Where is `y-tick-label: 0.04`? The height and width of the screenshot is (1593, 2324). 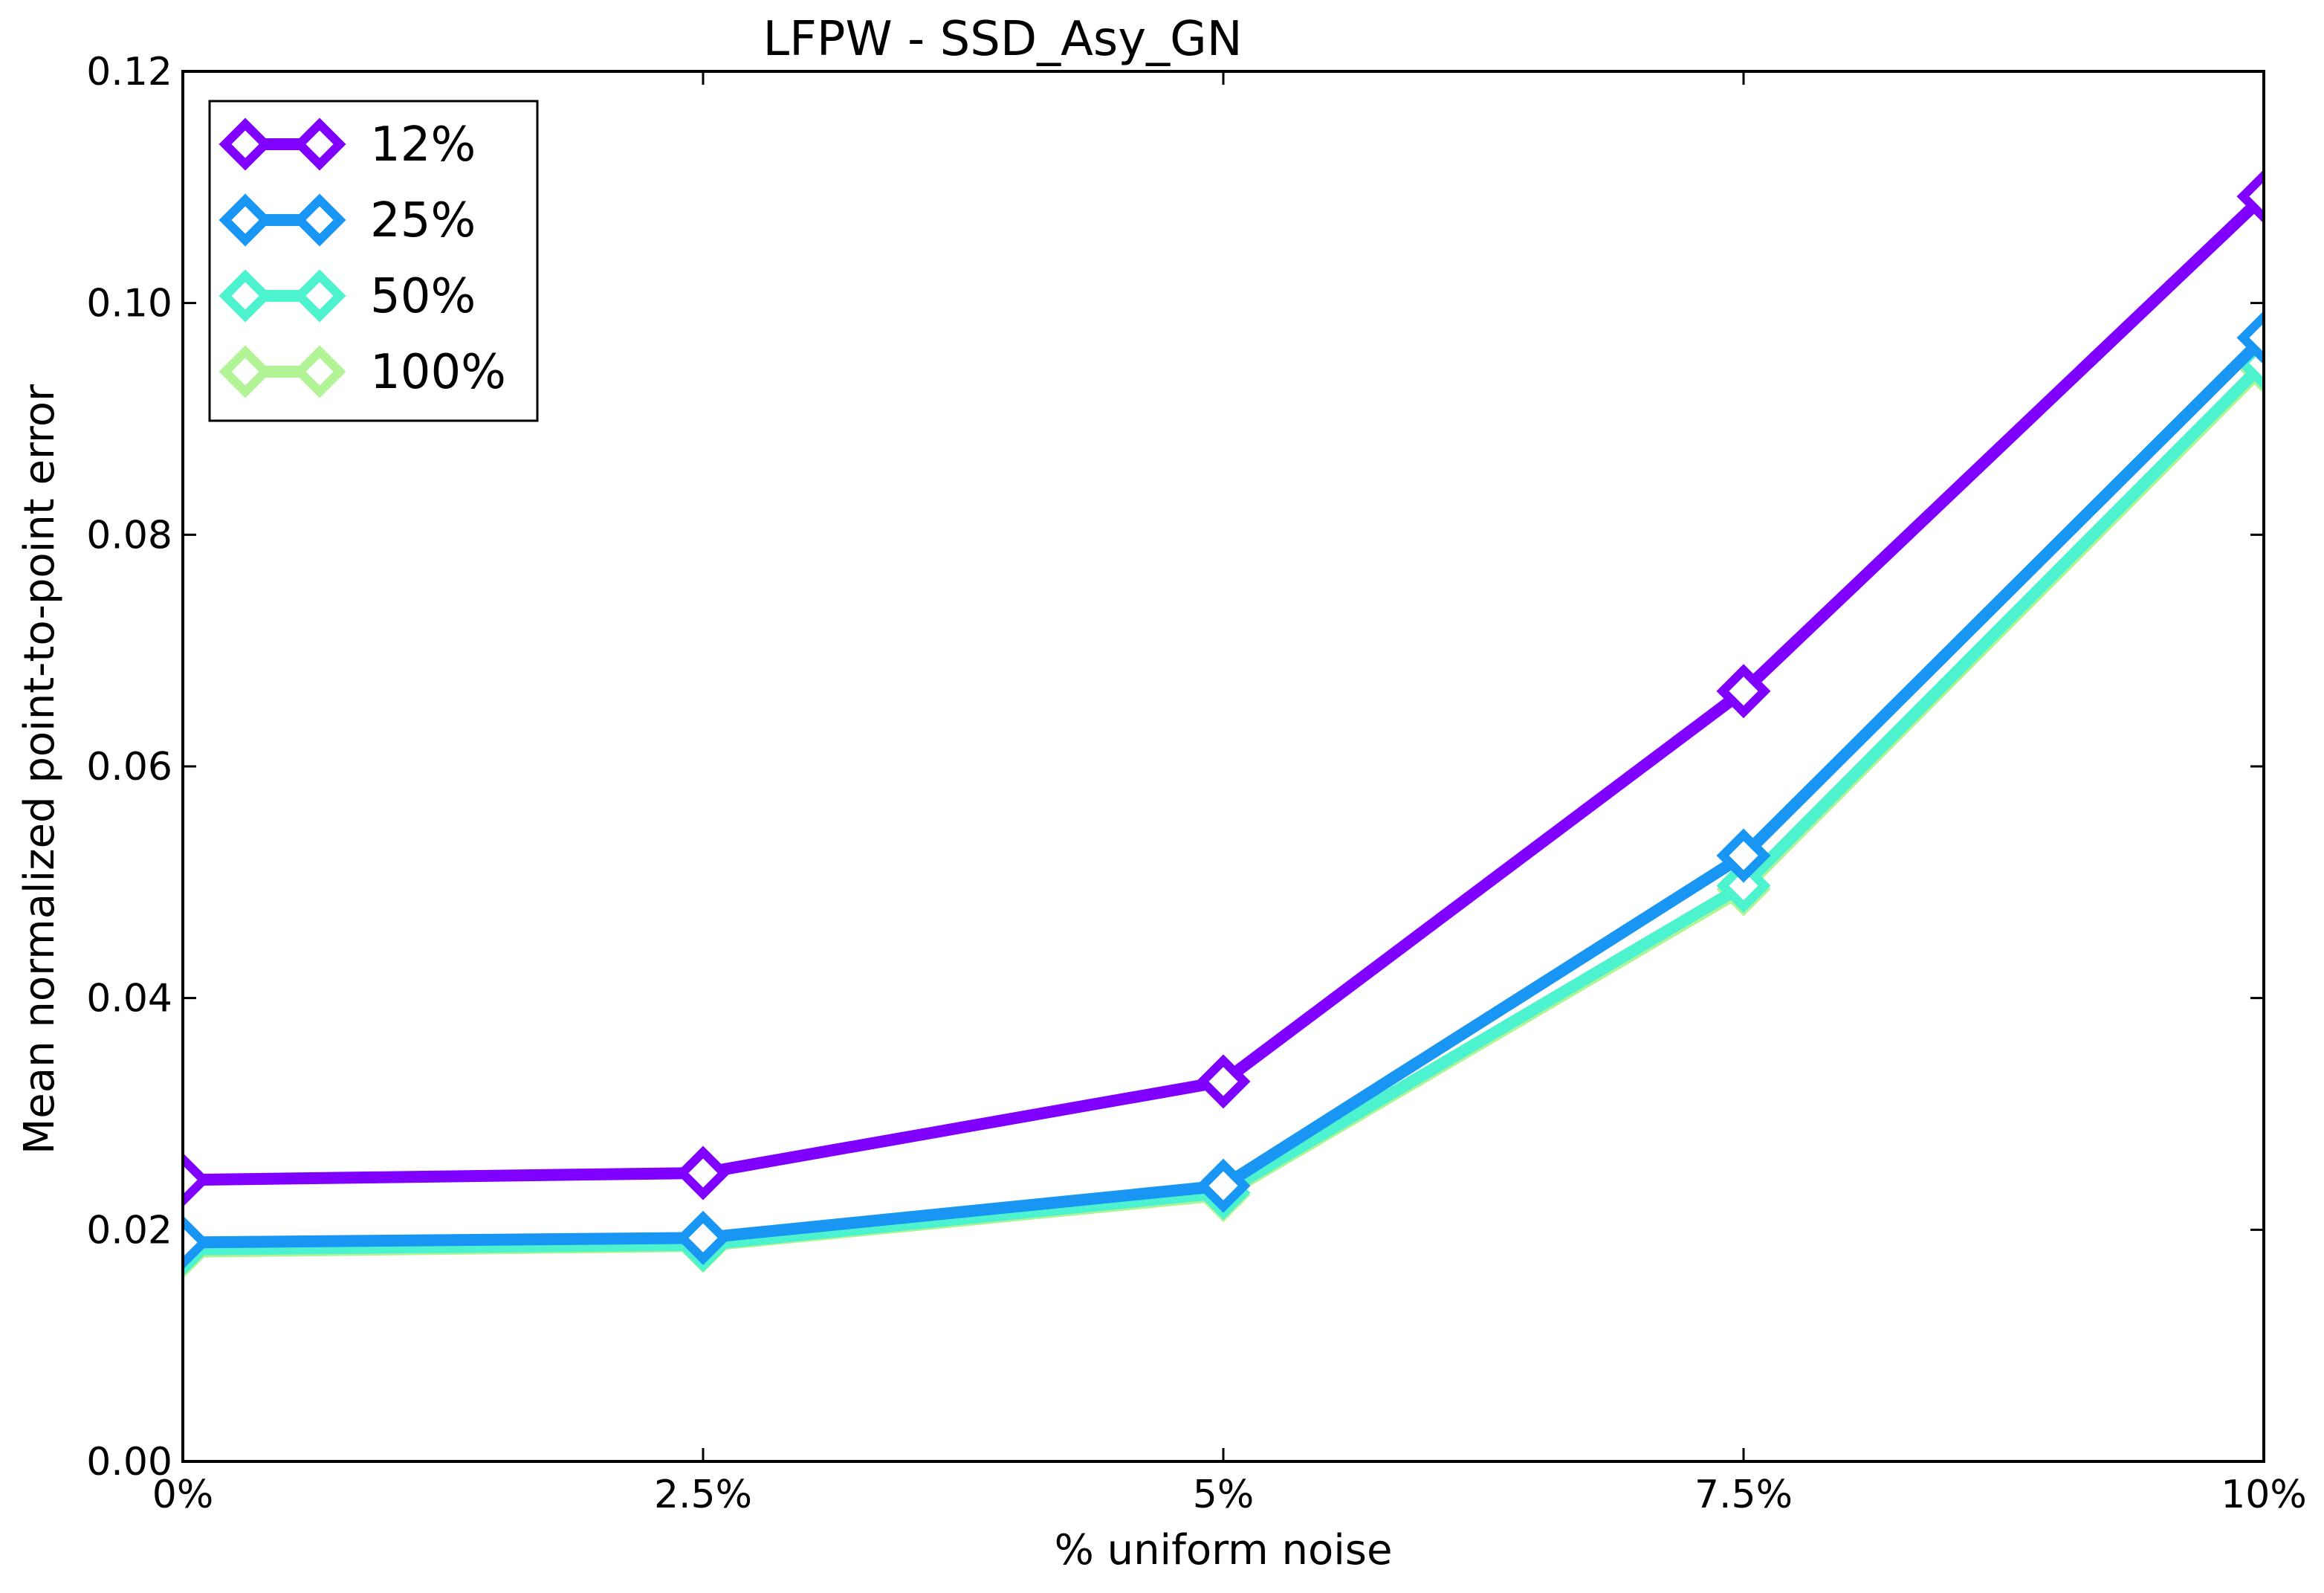
y-tick-label: 0.04 is located at coordinates (129, 999).